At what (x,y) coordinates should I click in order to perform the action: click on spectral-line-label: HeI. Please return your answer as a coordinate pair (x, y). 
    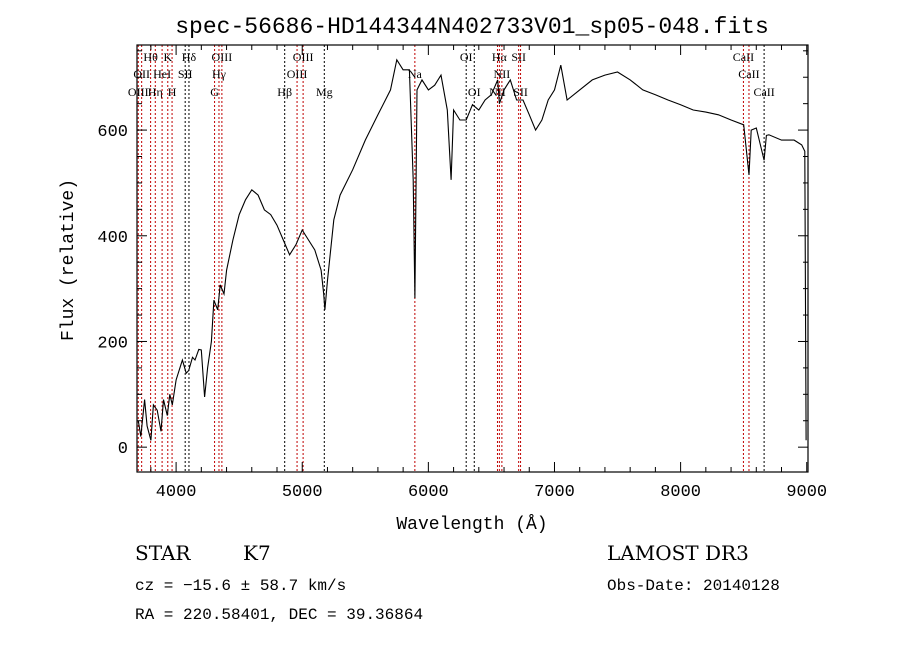
    Looking at the image, I should click on (162, 74).